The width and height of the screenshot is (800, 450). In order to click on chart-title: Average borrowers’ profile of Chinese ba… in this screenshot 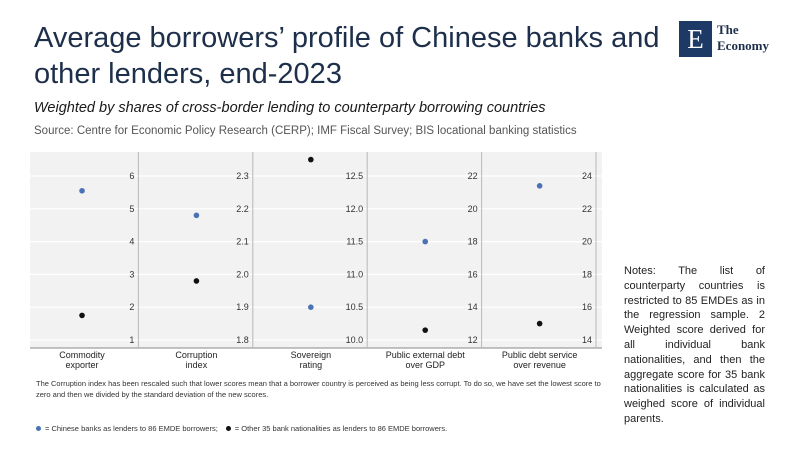, I will do `click(347, 56)`.